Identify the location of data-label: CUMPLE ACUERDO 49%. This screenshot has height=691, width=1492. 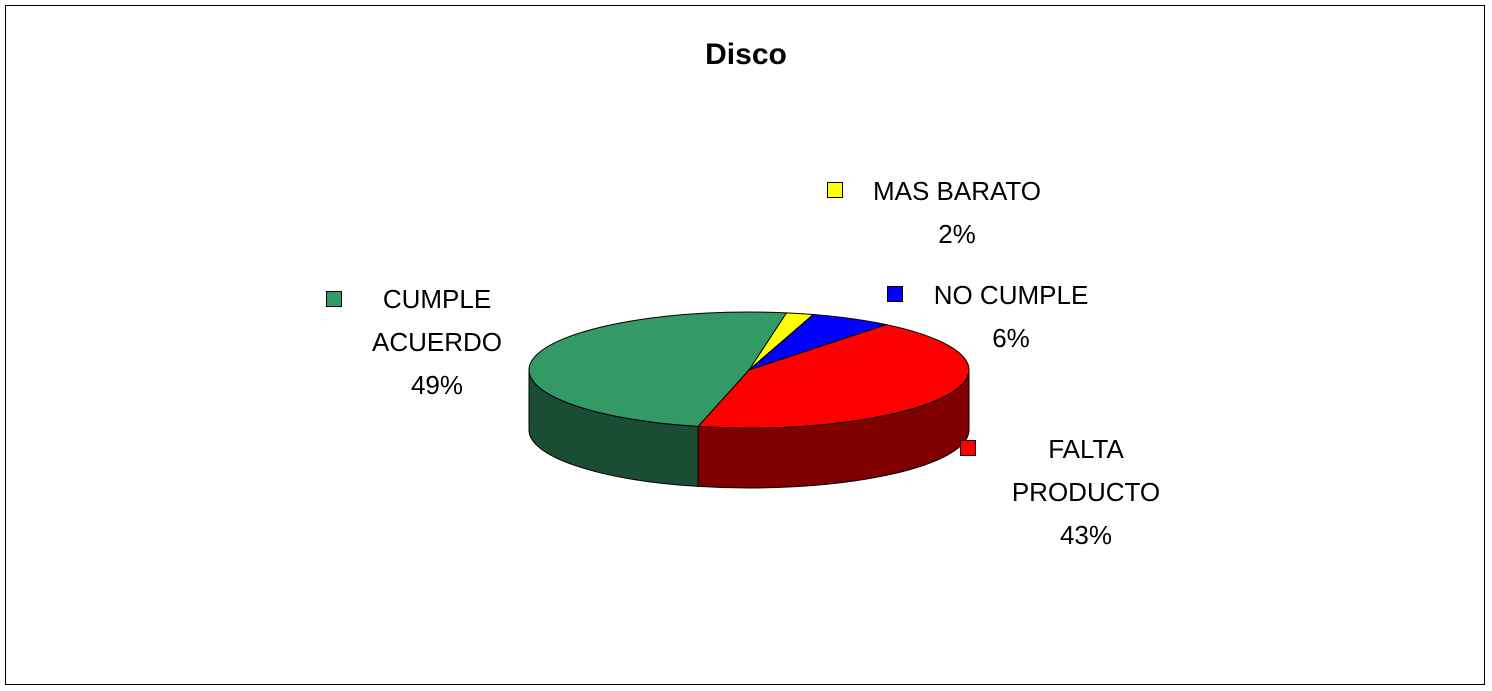
(437, 342).